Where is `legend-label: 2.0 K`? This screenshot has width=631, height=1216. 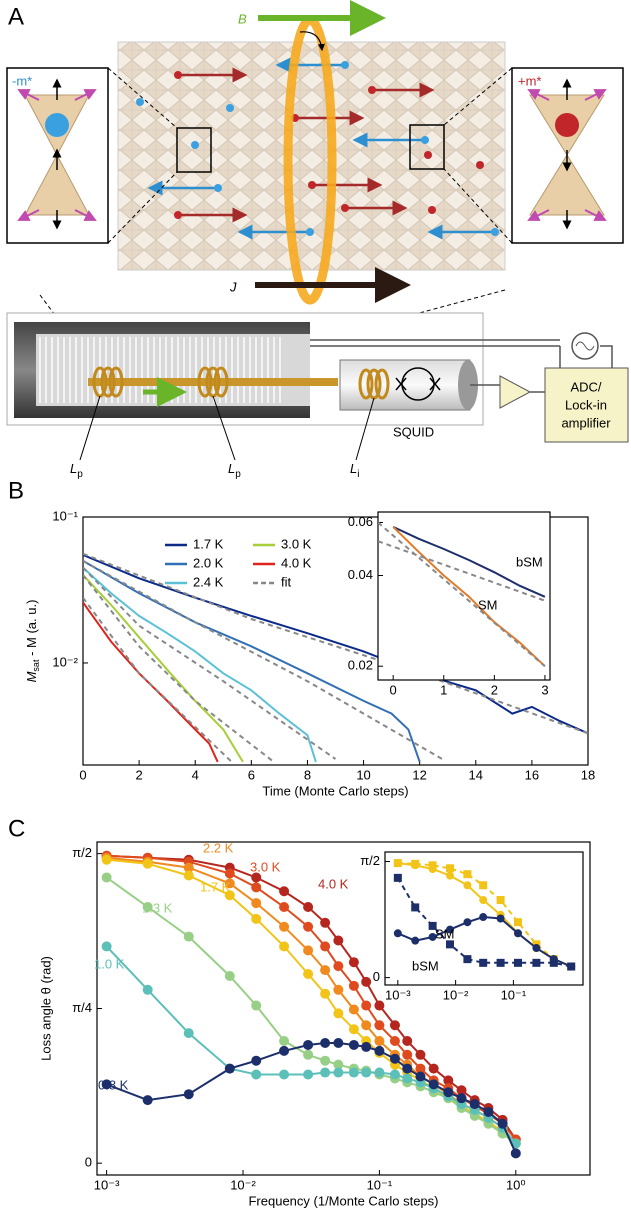 legend-label: 2.0 K is located at coordinates (208, 562).